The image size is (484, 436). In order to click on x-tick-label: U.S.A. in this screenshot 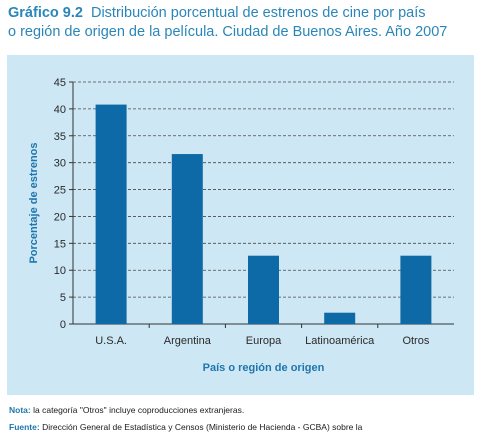, I will do `click(111, 341)`.